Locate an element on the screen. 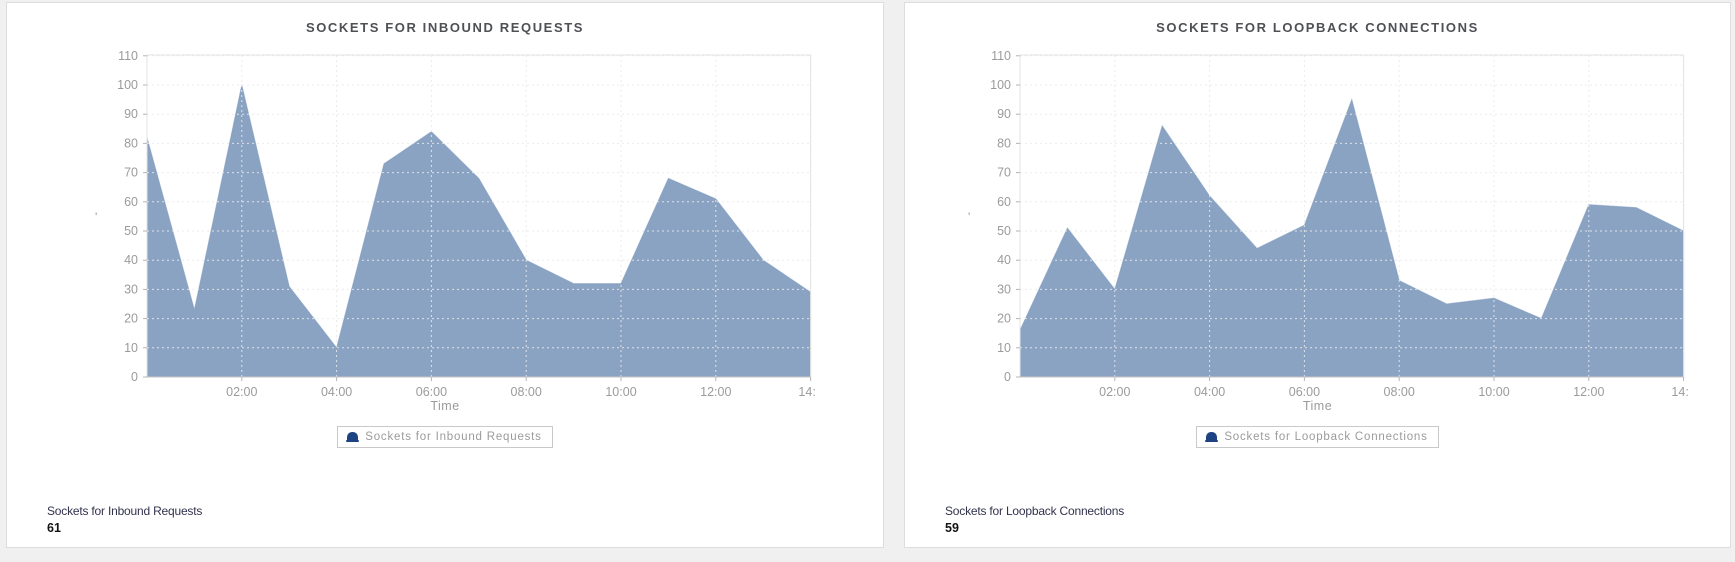 Image resolution: width=1735 pixels, height=562 pixels. legend-item: Sockets for Inbound Requests is located at coordinates (445, 437).